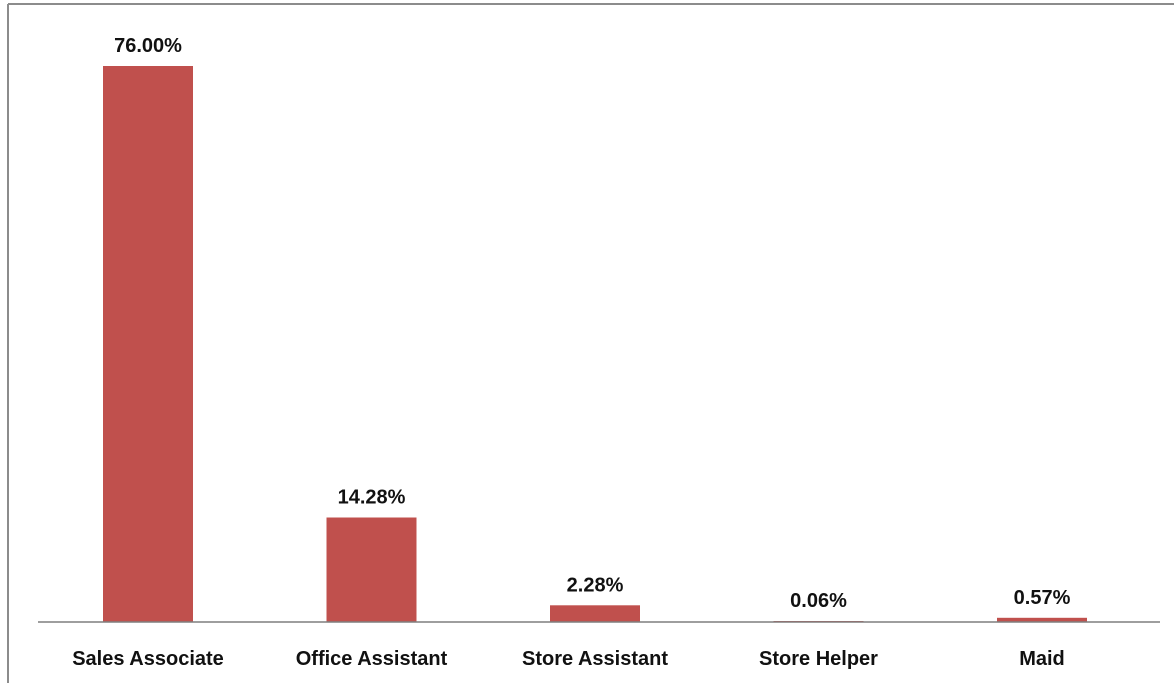 The height and width of the screenshot is (683, 1174). I want to click on category-label-office-assistant: Office Assistant, so click(372, 659).